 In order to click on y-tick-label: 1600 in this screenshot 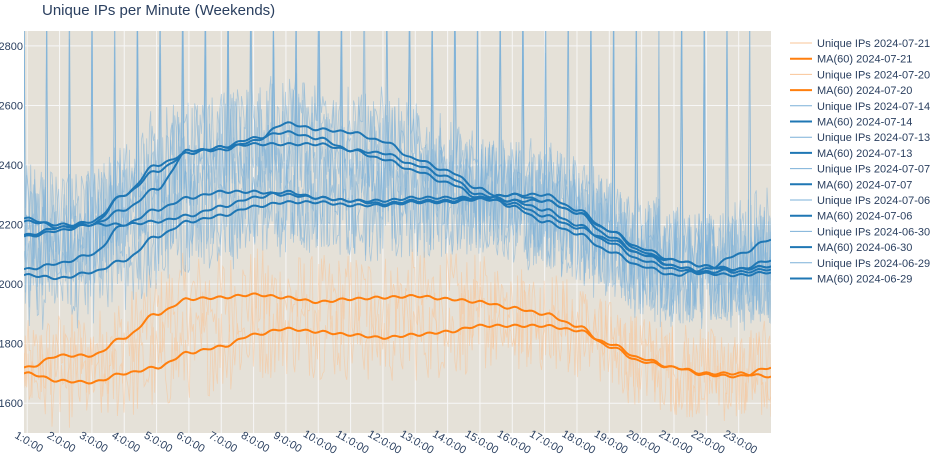, I will do `click(11, 404)`.